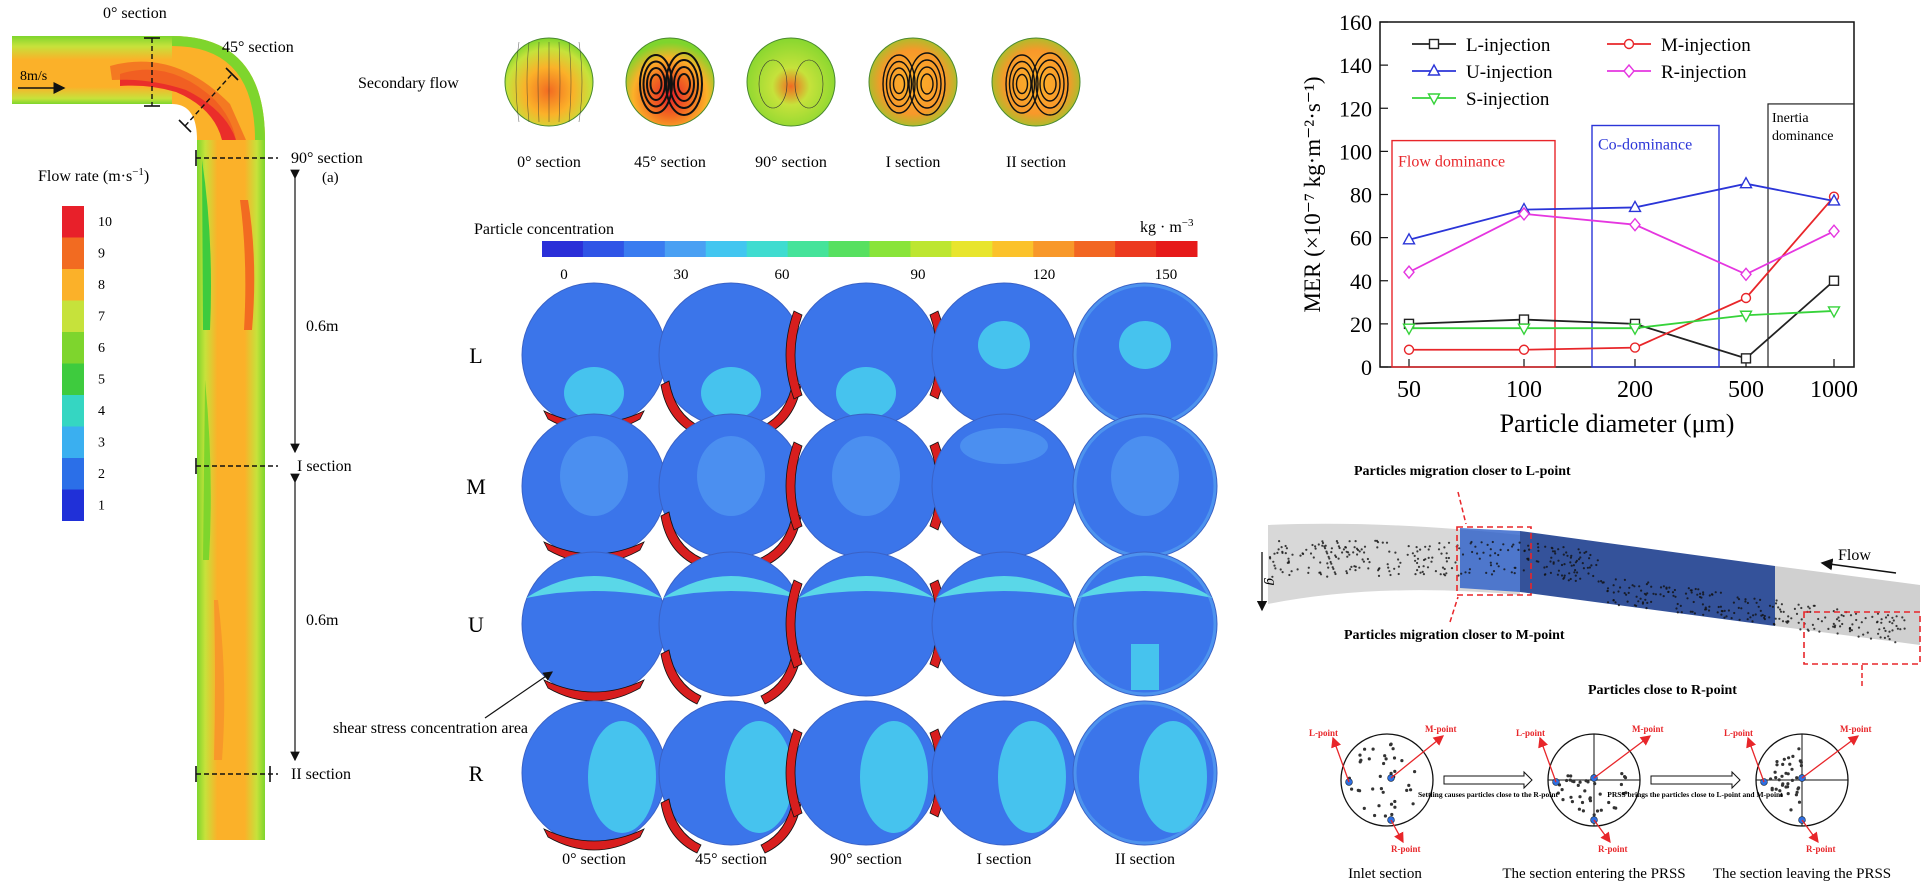 The image size is (1930, 886). What do you see at coordinates (1355, 22) in the screenshot?
I see `ytick-label: 160` at bounding box center [1355, 22].